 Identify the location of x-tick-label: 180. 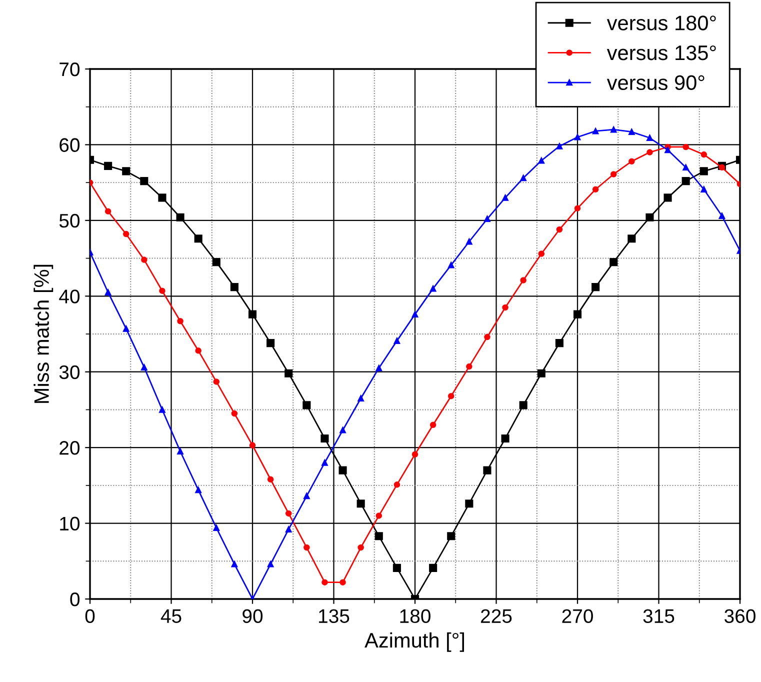
(415, 616).